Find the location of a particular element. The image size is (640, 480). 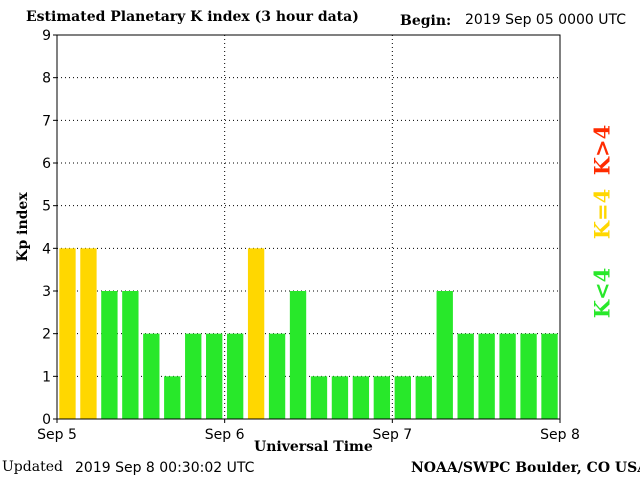

y-tick-label: 6 is located at coordinates (46, 164).